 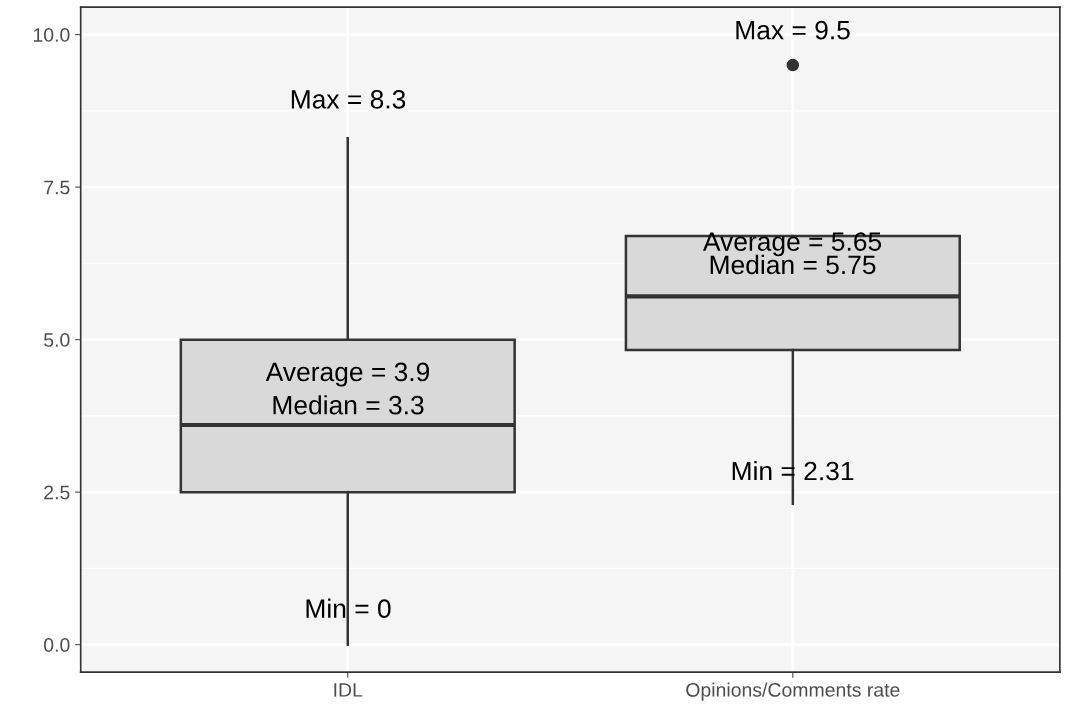 I want to click on y-tick-label: 7.5, so click(x=57, y=187).